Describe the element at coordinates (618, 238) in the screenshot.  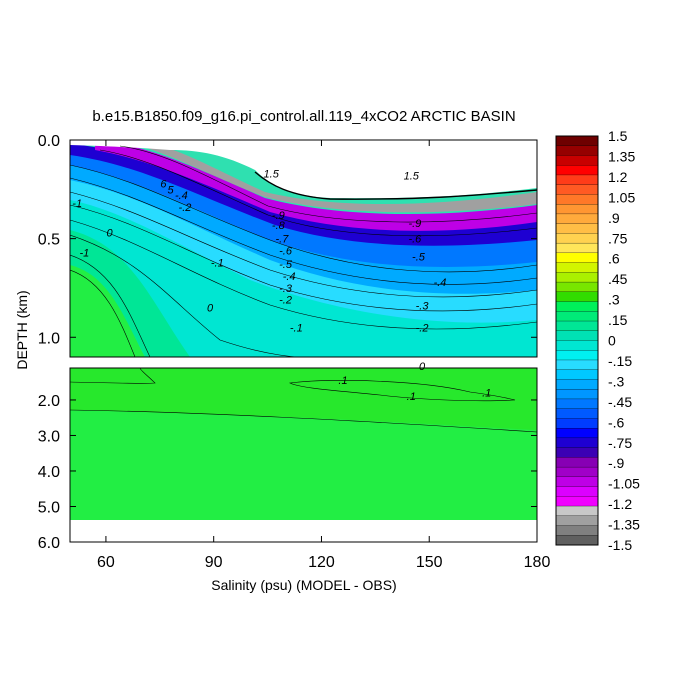
I see `colorbar-label: .75` at that location.